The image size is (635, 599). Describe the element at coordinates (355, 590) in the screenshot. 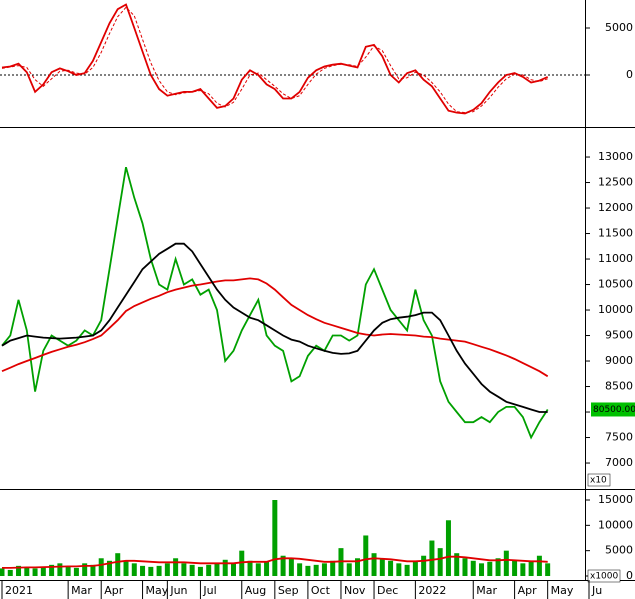

I see `x-tick-label: Nov` at that location.